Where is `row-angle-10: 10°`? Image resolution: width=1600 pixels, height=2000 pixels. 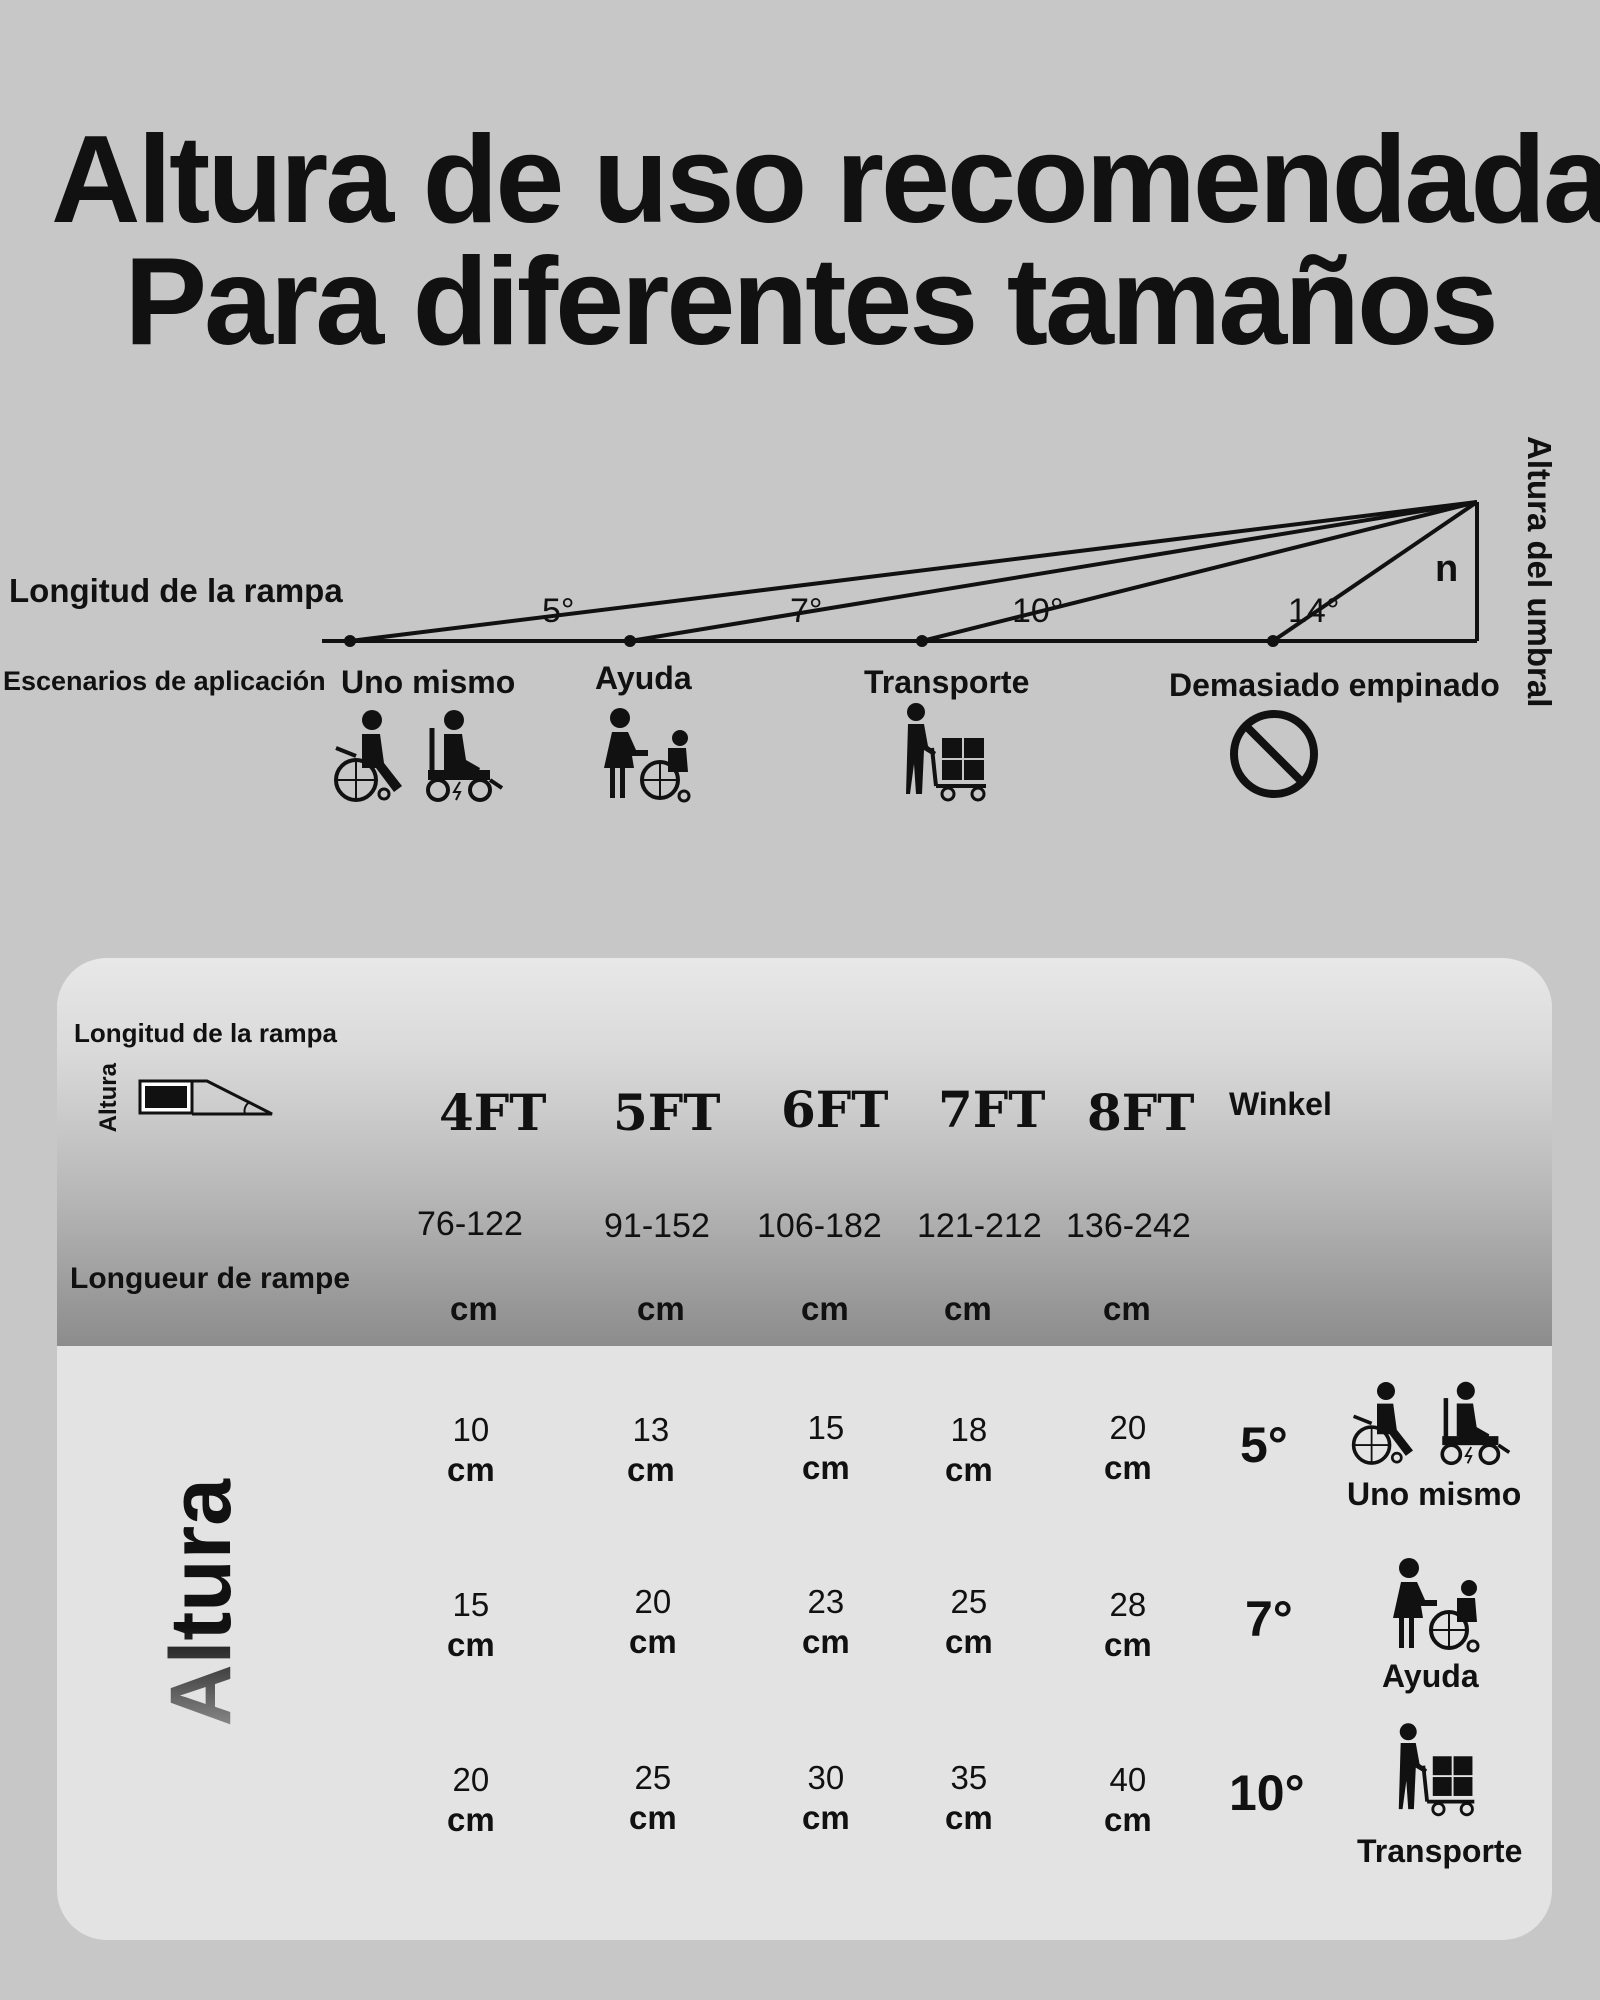 row-angle-10: 10° is located at coordinates (1267, 1793).